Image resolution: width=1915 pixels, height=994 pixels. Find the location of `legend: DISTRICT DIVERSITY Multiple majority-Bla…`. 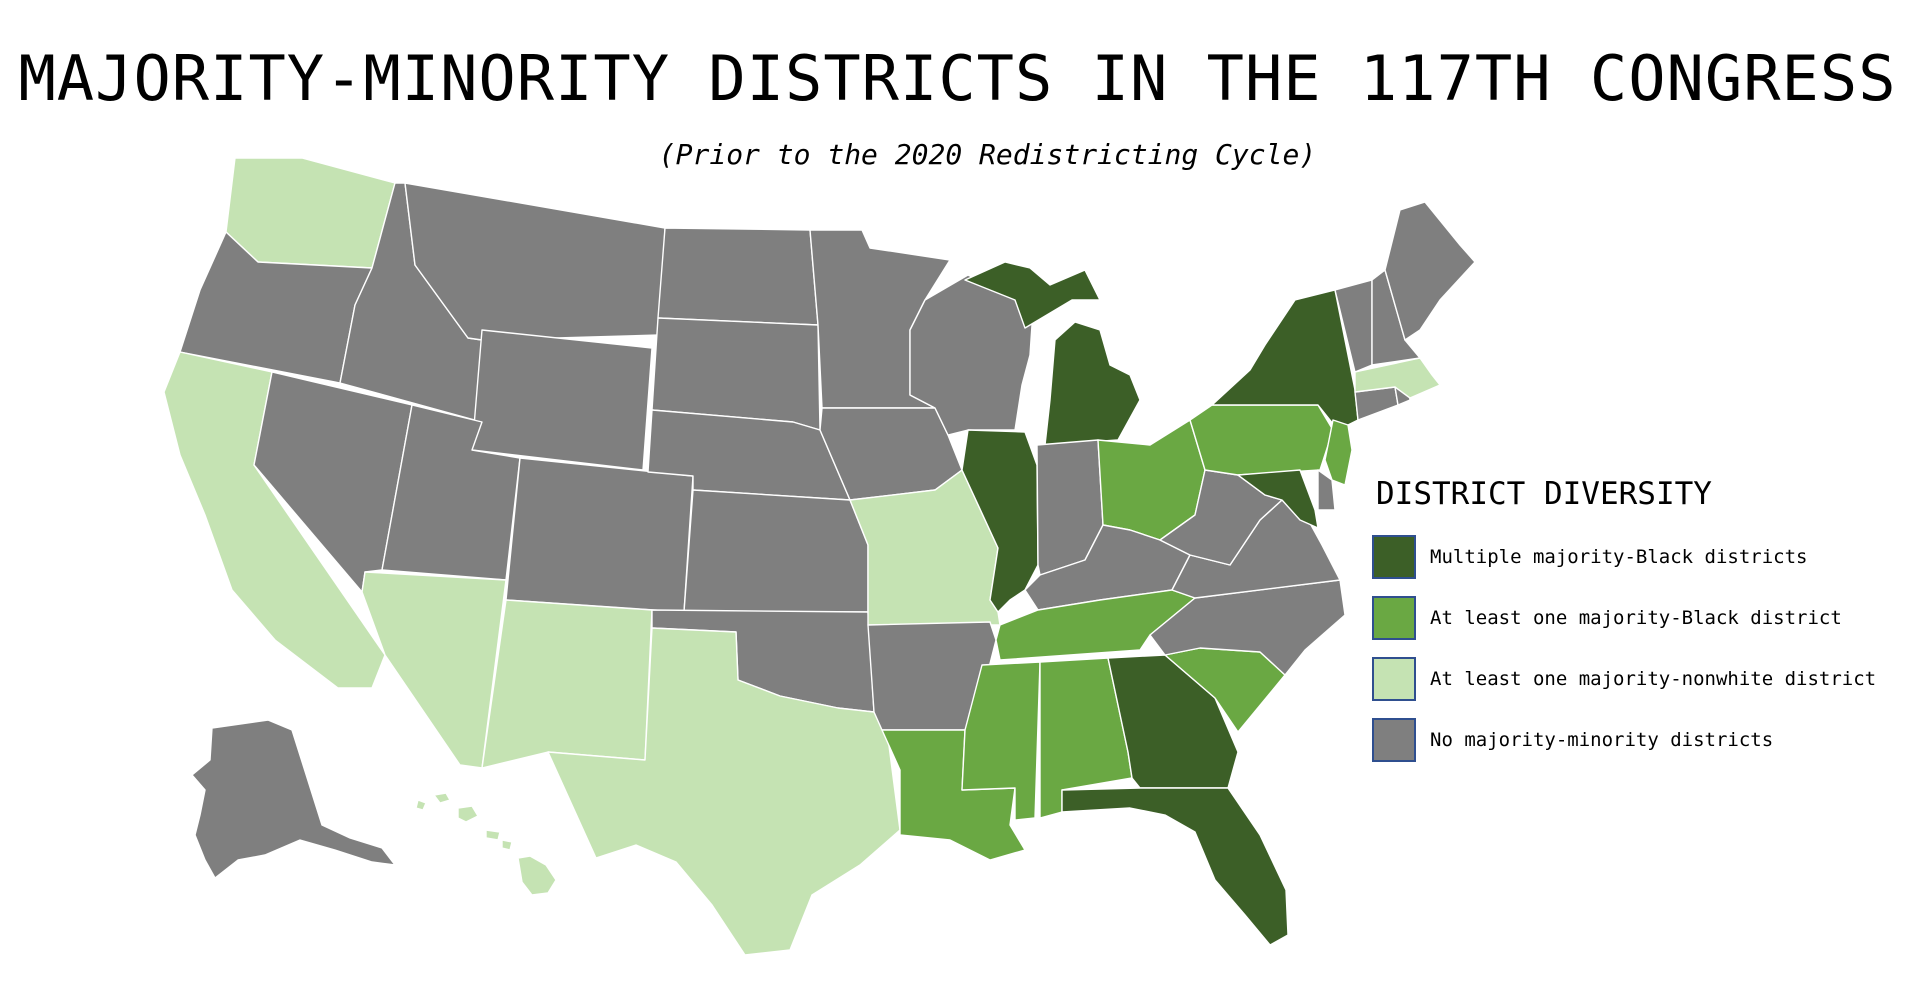

legend: DISTRICT DIVERSITY Multiple majority-Bla… is located at coordinates (1624, 623).